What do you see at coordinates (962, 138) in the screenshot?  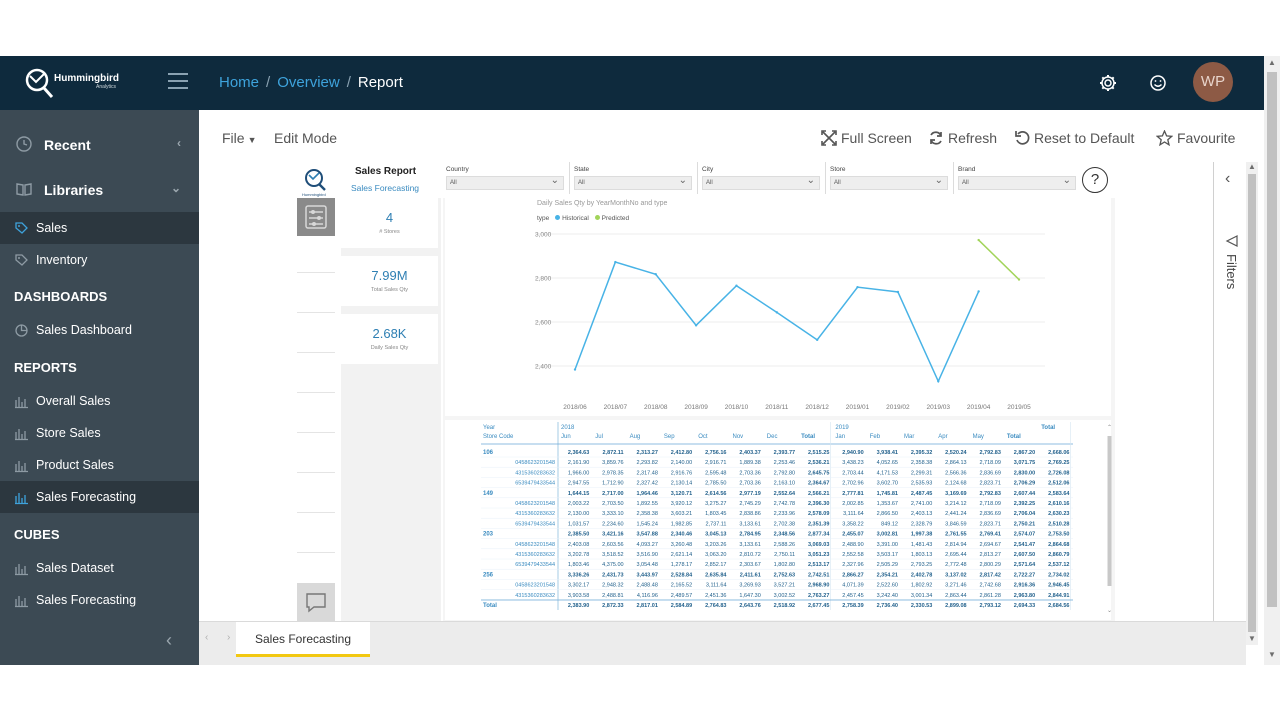 I see `refresh-button: Refresh` at bounding box center [962, 138].